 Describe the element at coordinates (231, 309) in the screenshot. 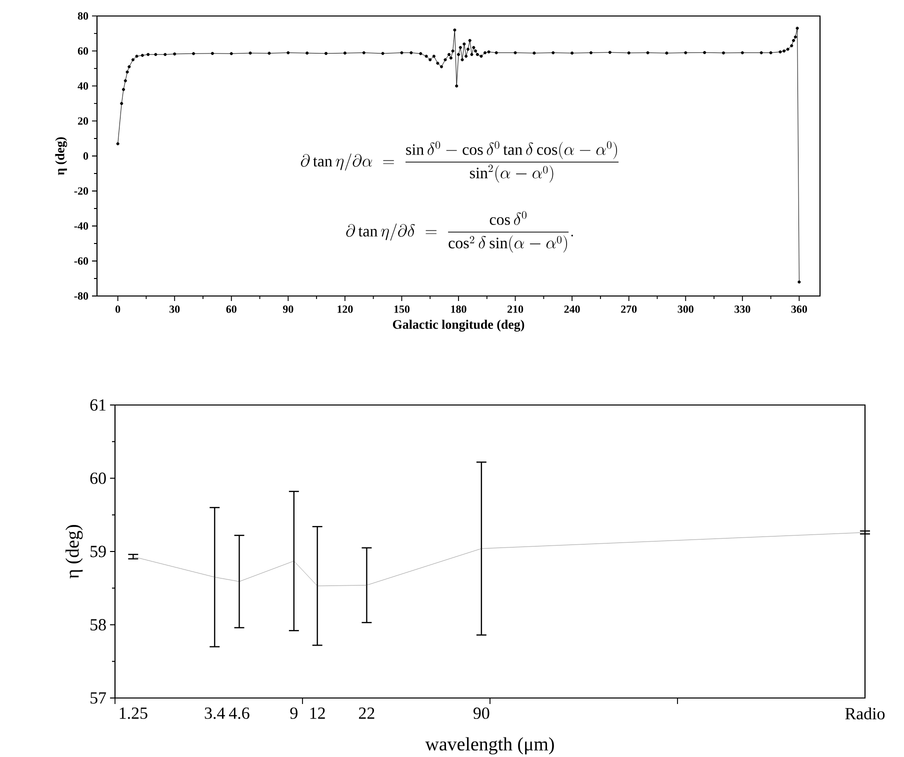

I see `x-tick-label: 60` at that location.